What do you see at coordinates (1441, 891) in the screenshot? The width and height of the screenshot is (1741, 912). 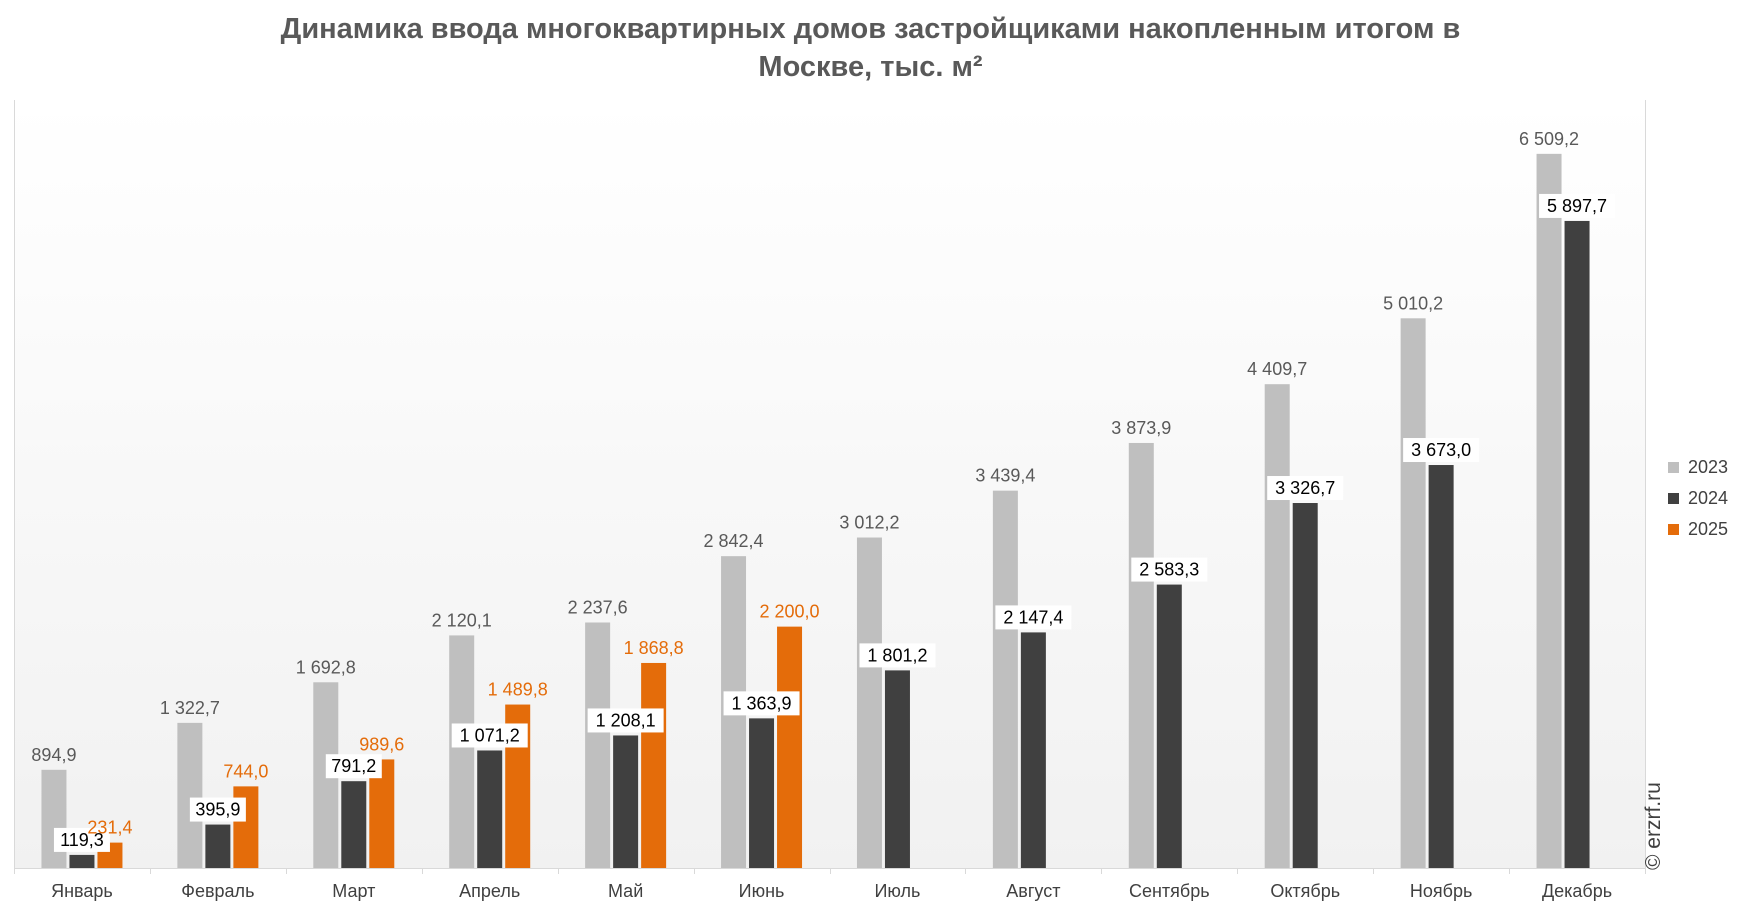 I see `x-tick-label-11: Ноябрь` at bounding box center [1441, 891].